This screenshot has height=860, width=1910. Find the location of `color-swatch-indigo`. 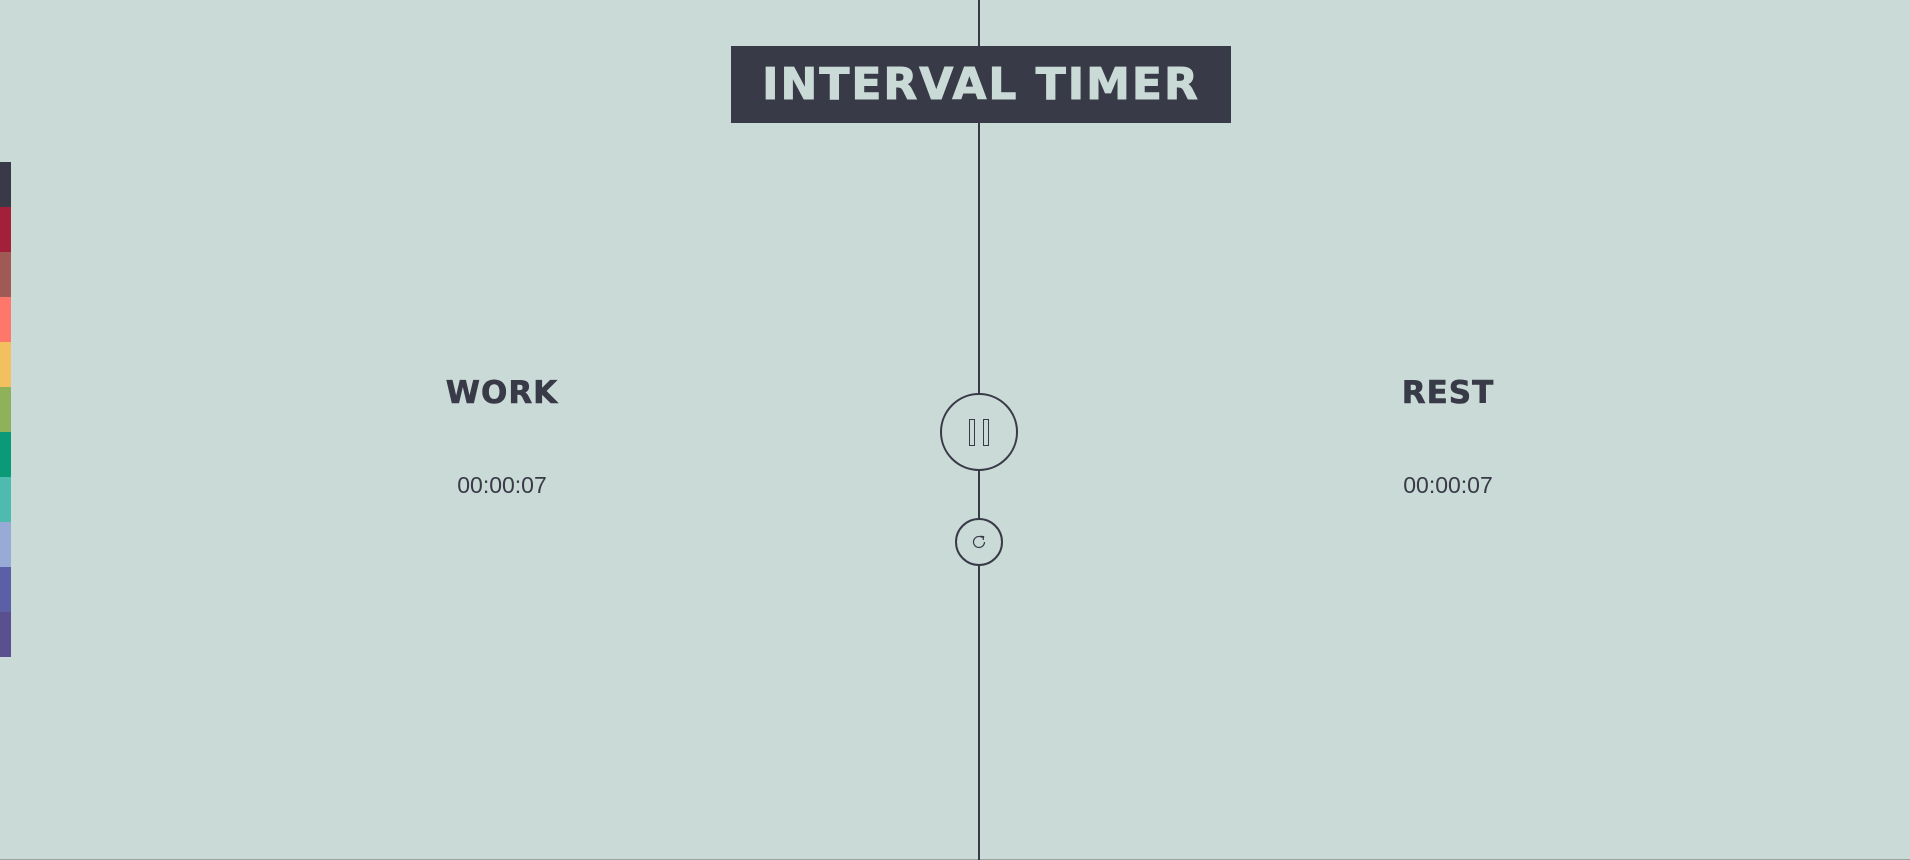

color-swatch-indigo is located at coordinates (5, 589).